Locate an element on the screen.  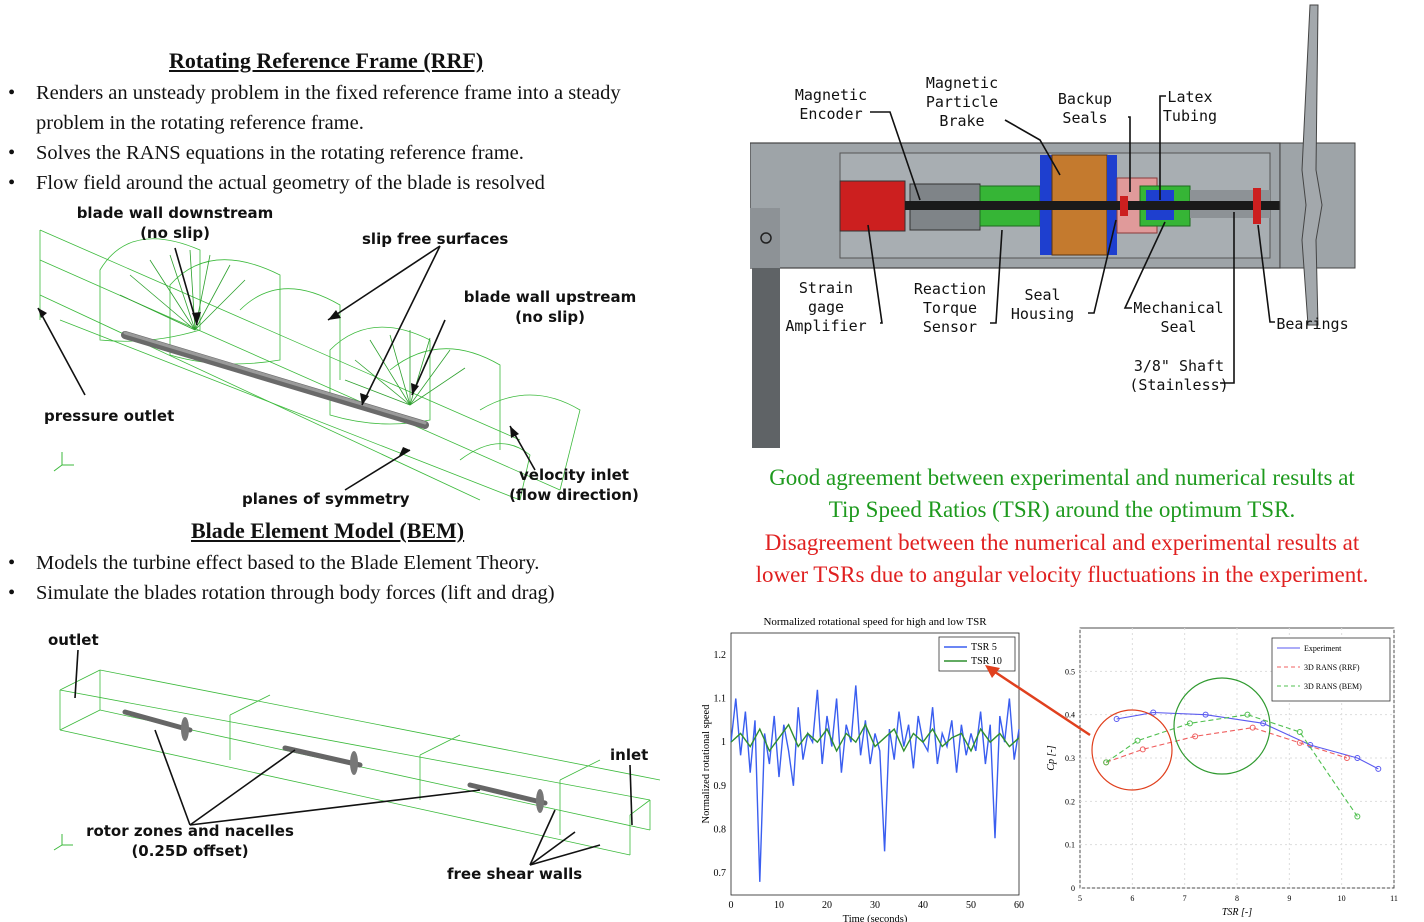
rrf-label-upstream: blade wall upstream (no slip) is located at coordinates (550, 307).